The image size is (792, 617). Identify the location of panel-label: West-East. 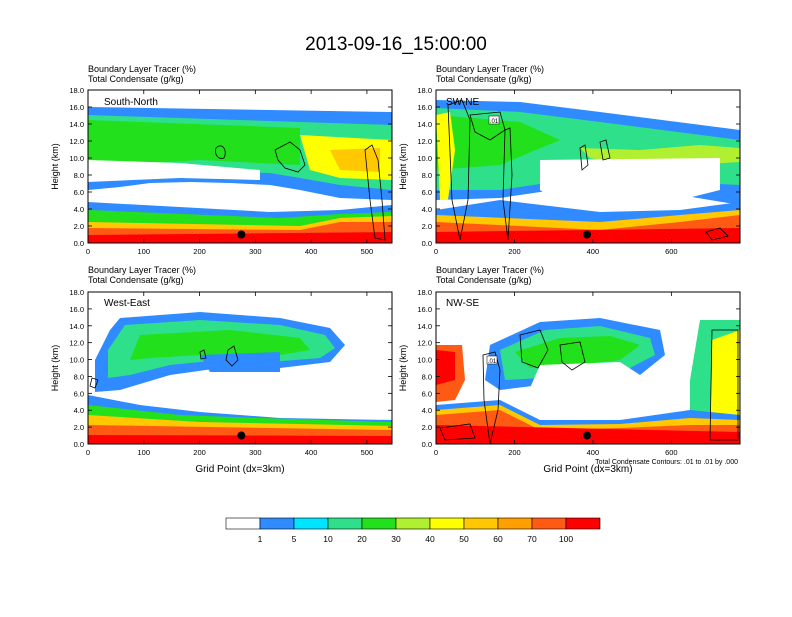
(127, 303).